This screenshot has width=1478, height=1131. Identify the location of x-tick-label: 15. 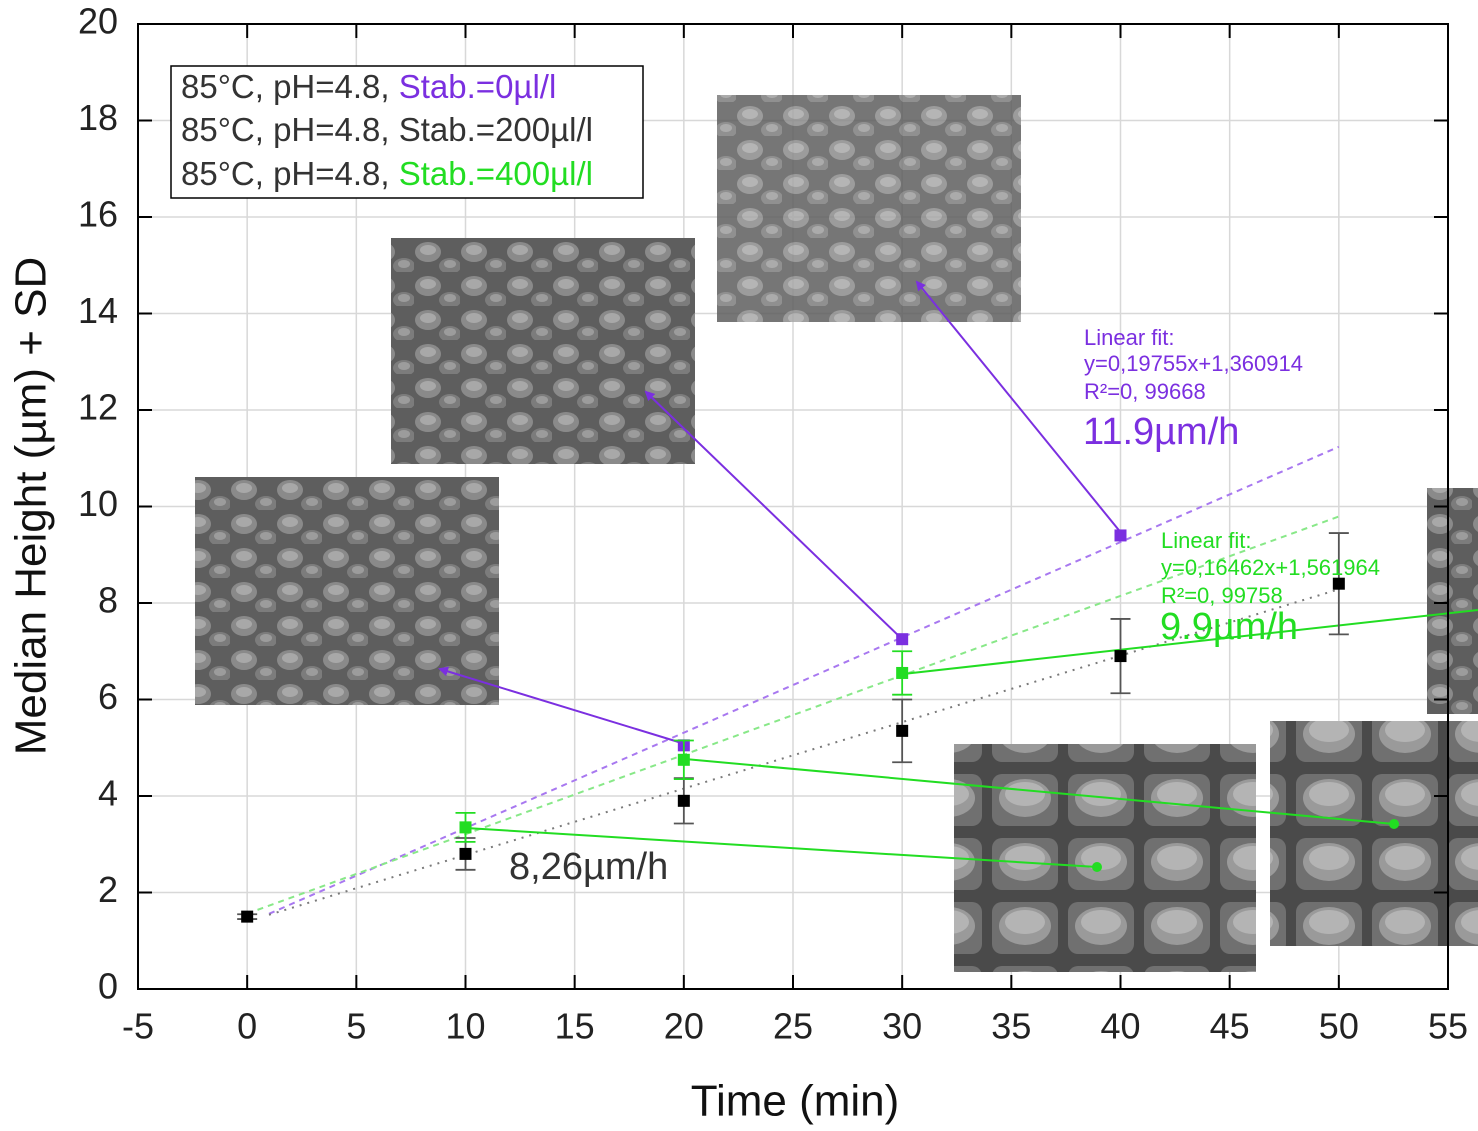
(575, 1026).